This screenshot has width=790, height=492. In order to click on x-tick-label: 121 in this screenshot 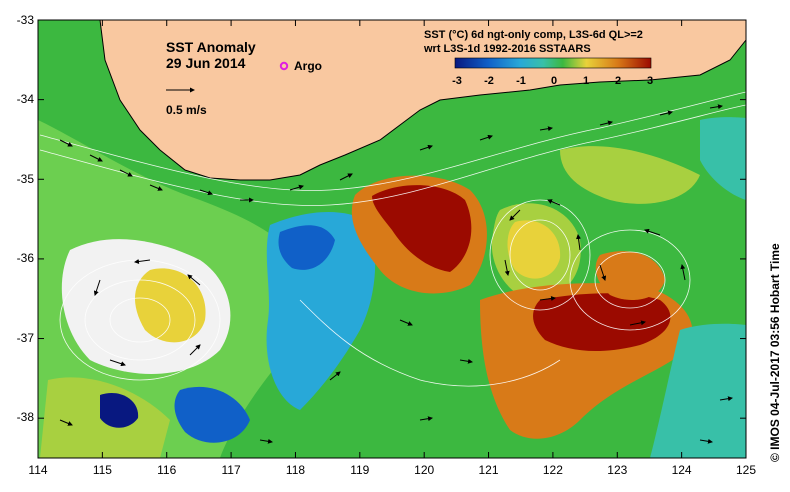, I will do `click(488, 470)`.